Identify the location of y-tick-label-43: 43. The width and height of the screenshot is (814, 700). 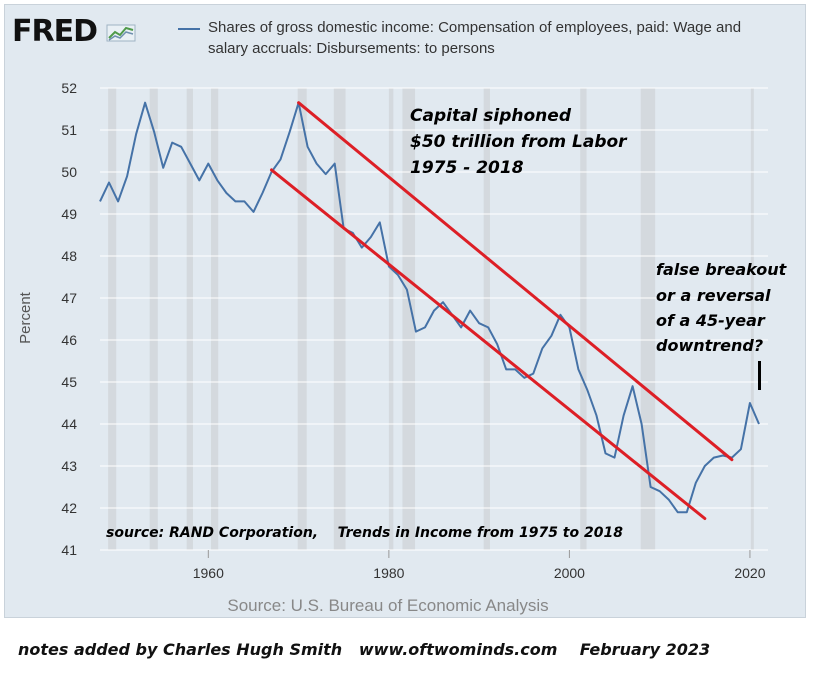
(69, 466).